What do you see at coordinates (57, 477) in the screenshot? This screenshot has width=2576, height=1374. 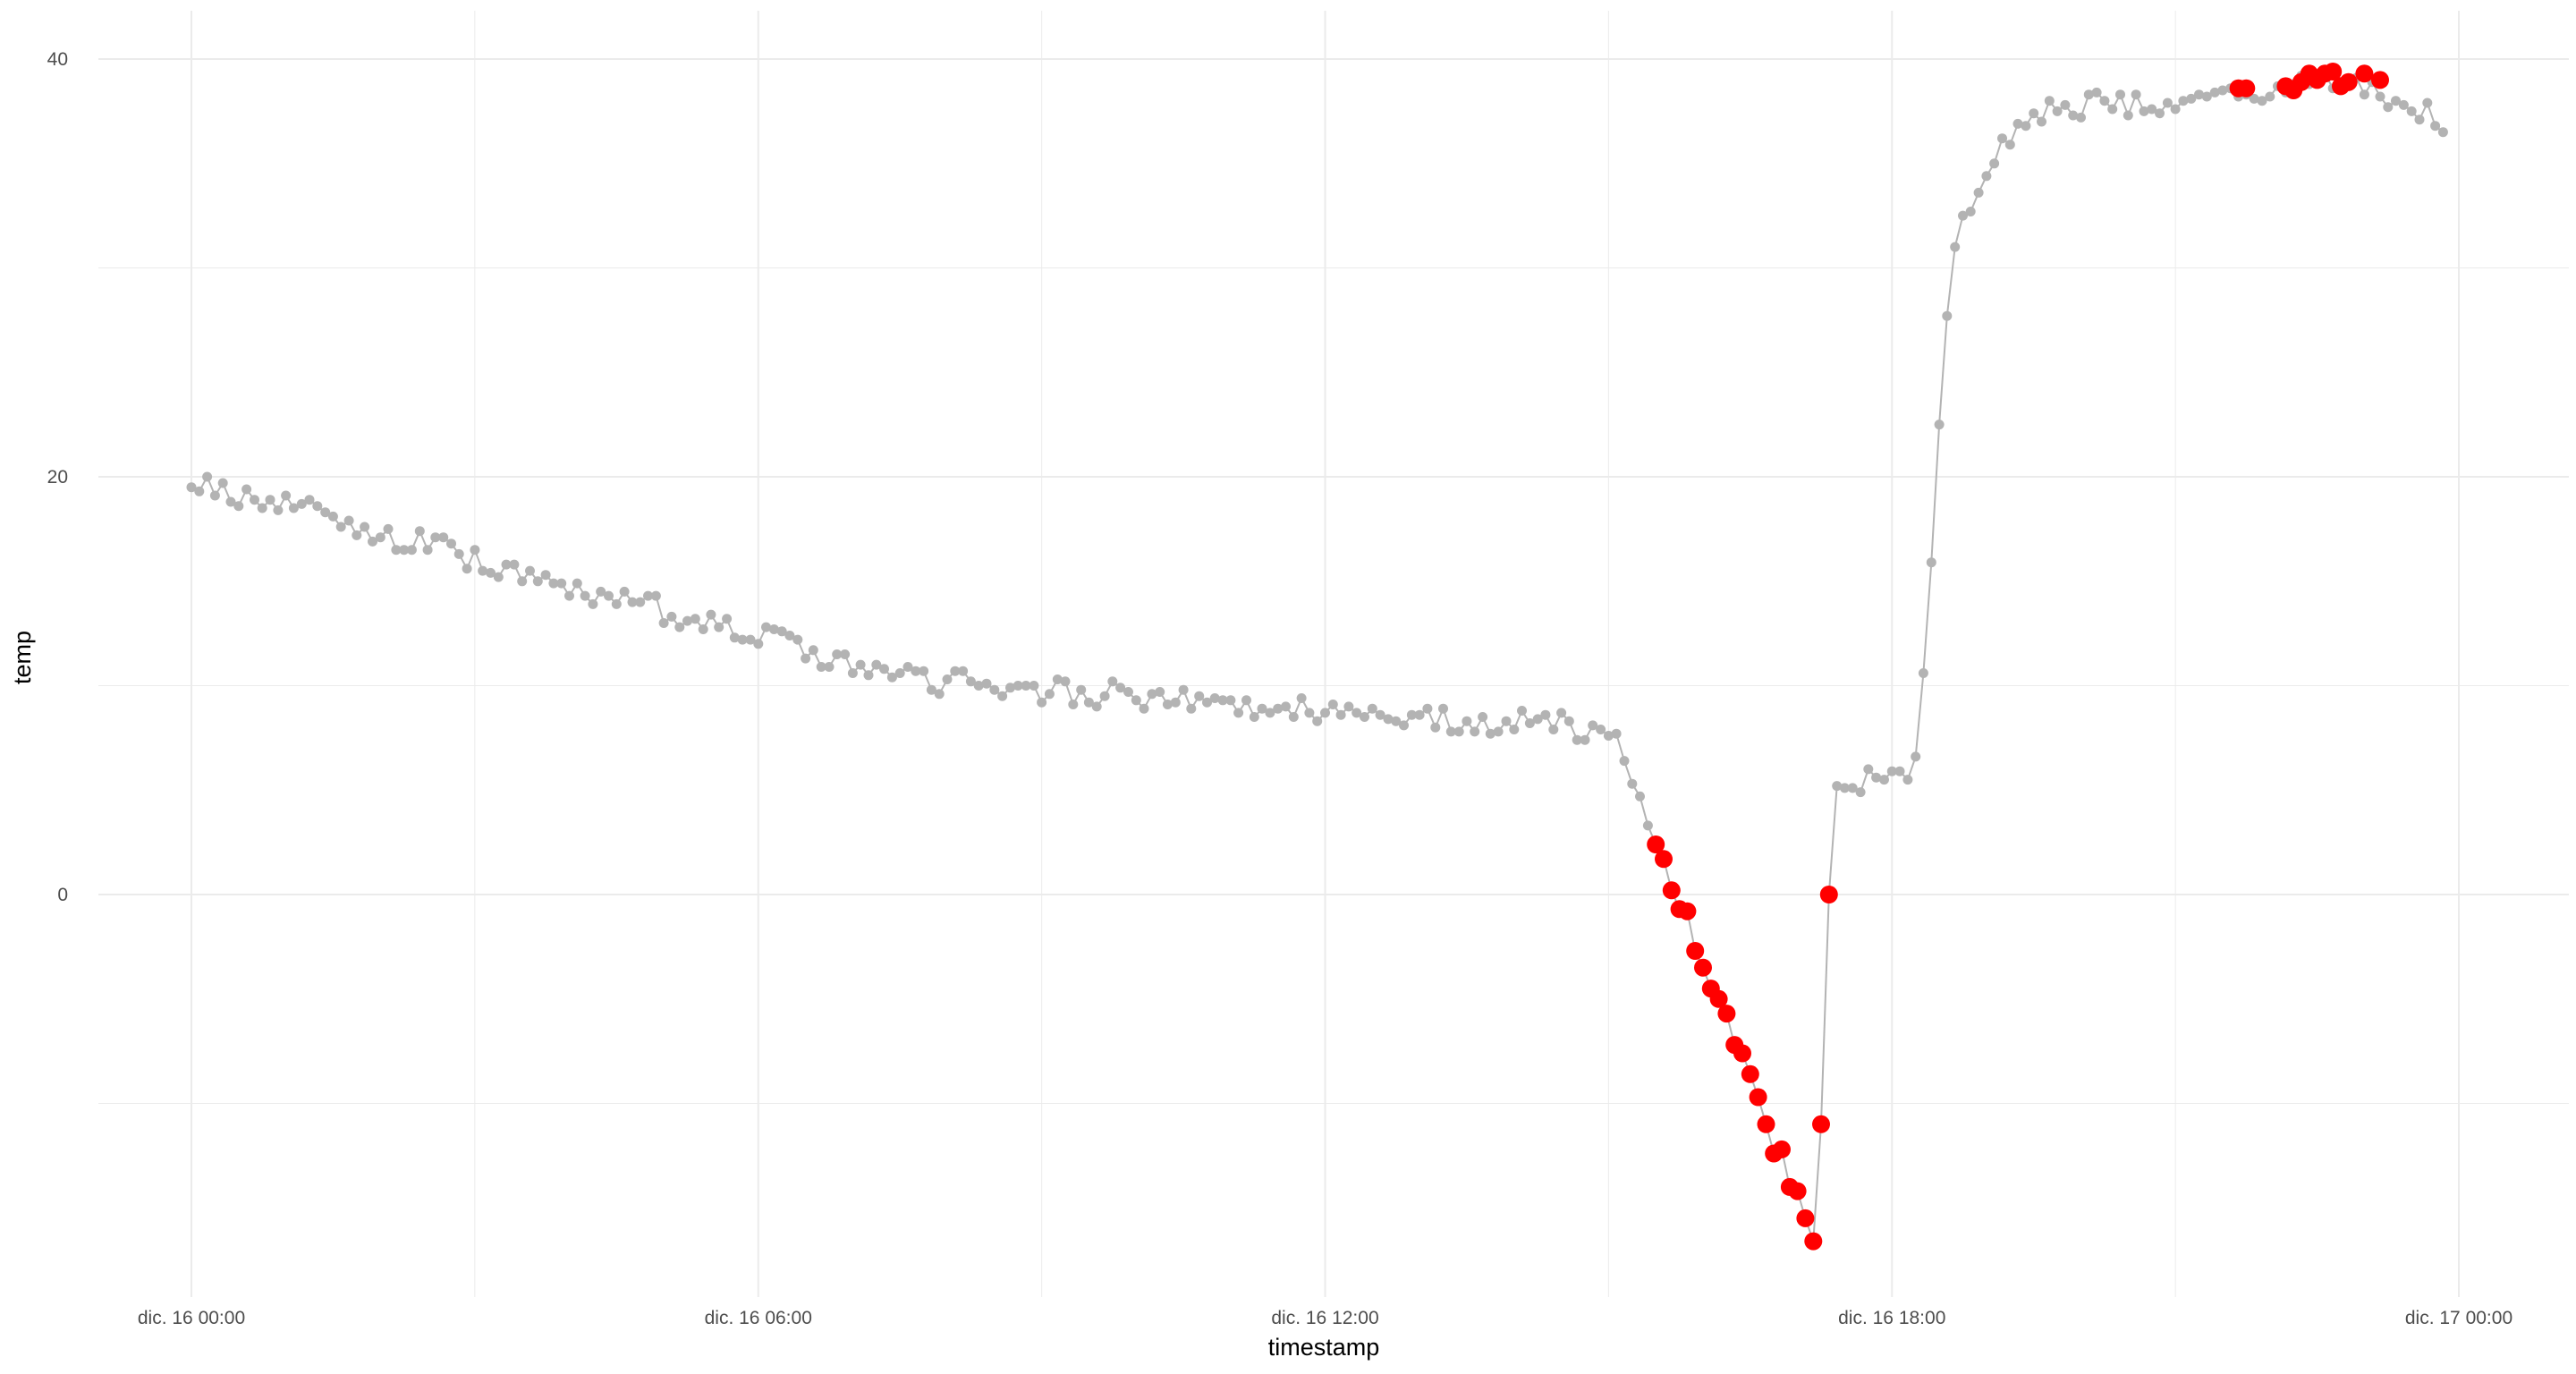 I see `y-axis-ticks: 0 20 40` at bounding box center [57, 477].